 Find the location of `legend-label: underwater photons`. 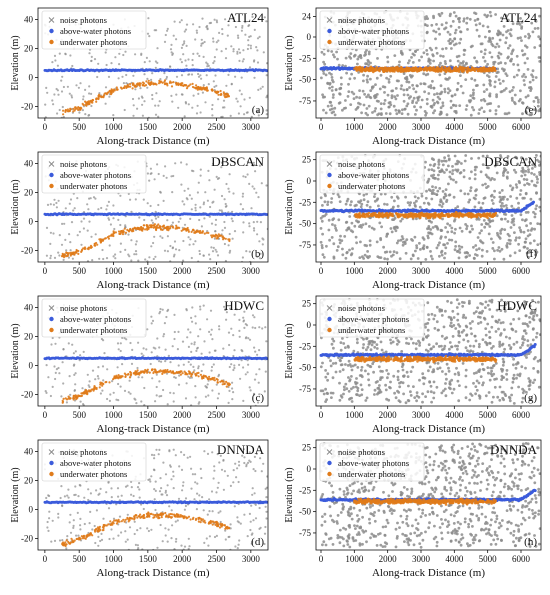

legend-label: underwater photons is located at coordinates (93, 42).